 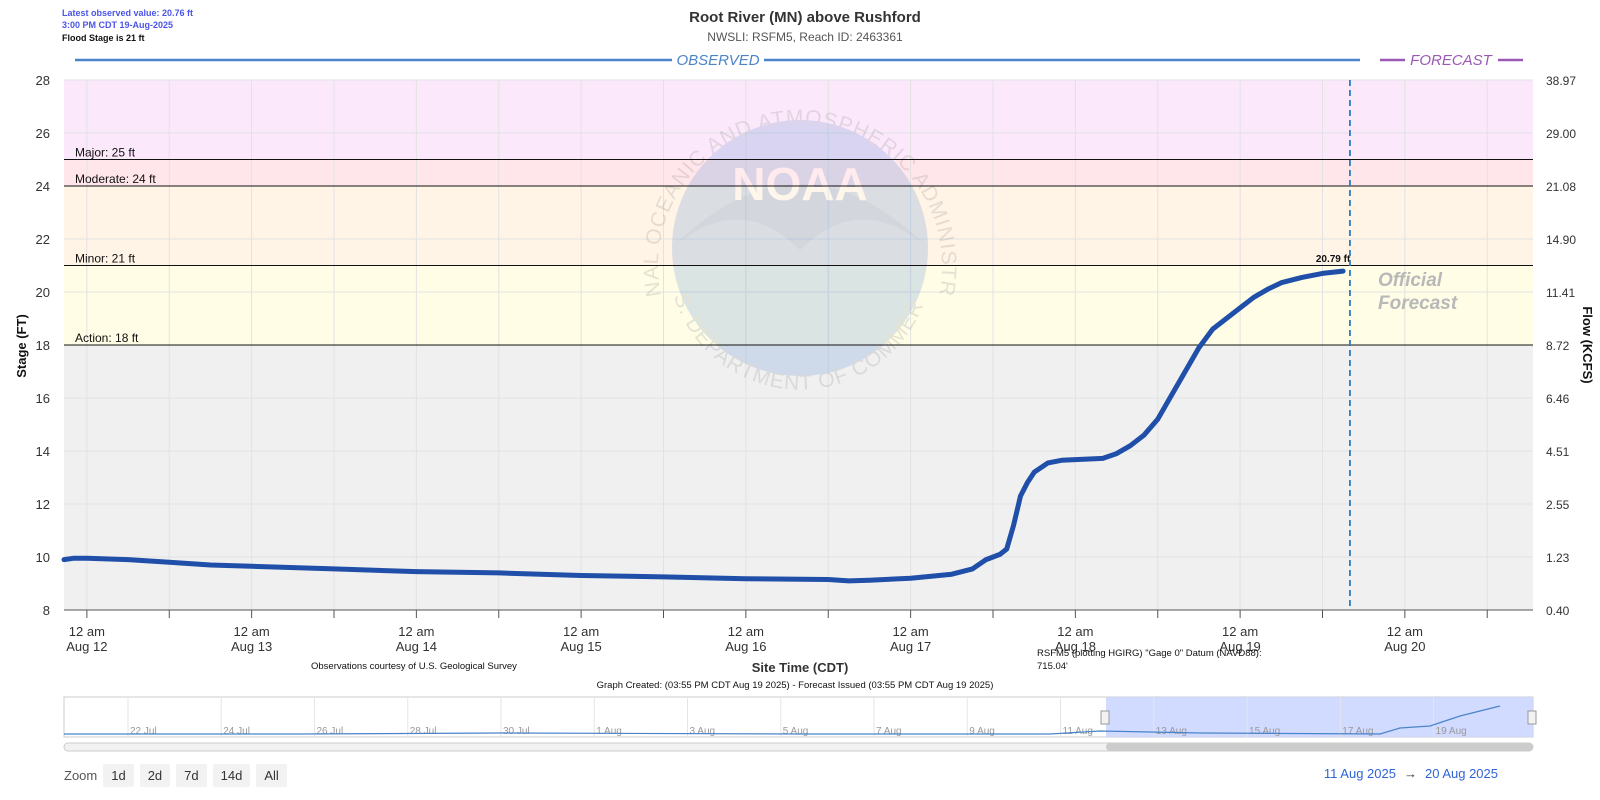 What do you see at coordinates (805, 17) in the screenshot?
I see `chart-title: Root River (MN) above Rushford` at bounding box center [805, 17].